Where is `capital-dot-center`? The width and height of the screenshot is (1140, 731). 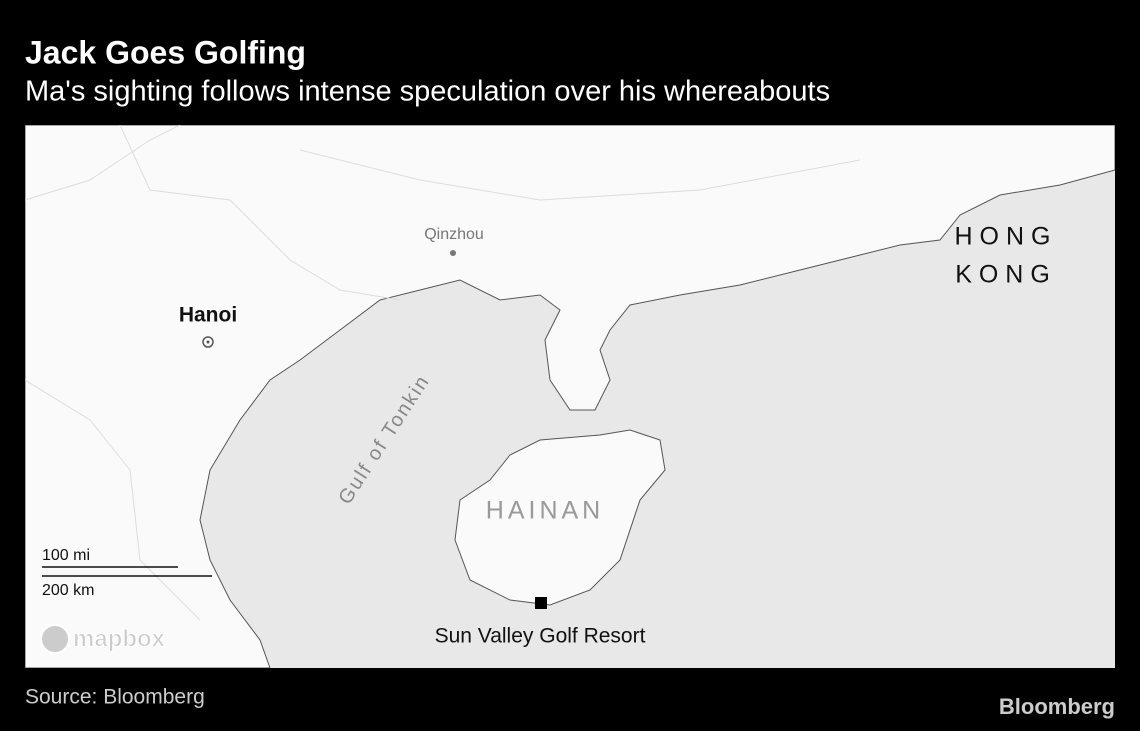
capital-dot-center is located at coordinates (208, 342).